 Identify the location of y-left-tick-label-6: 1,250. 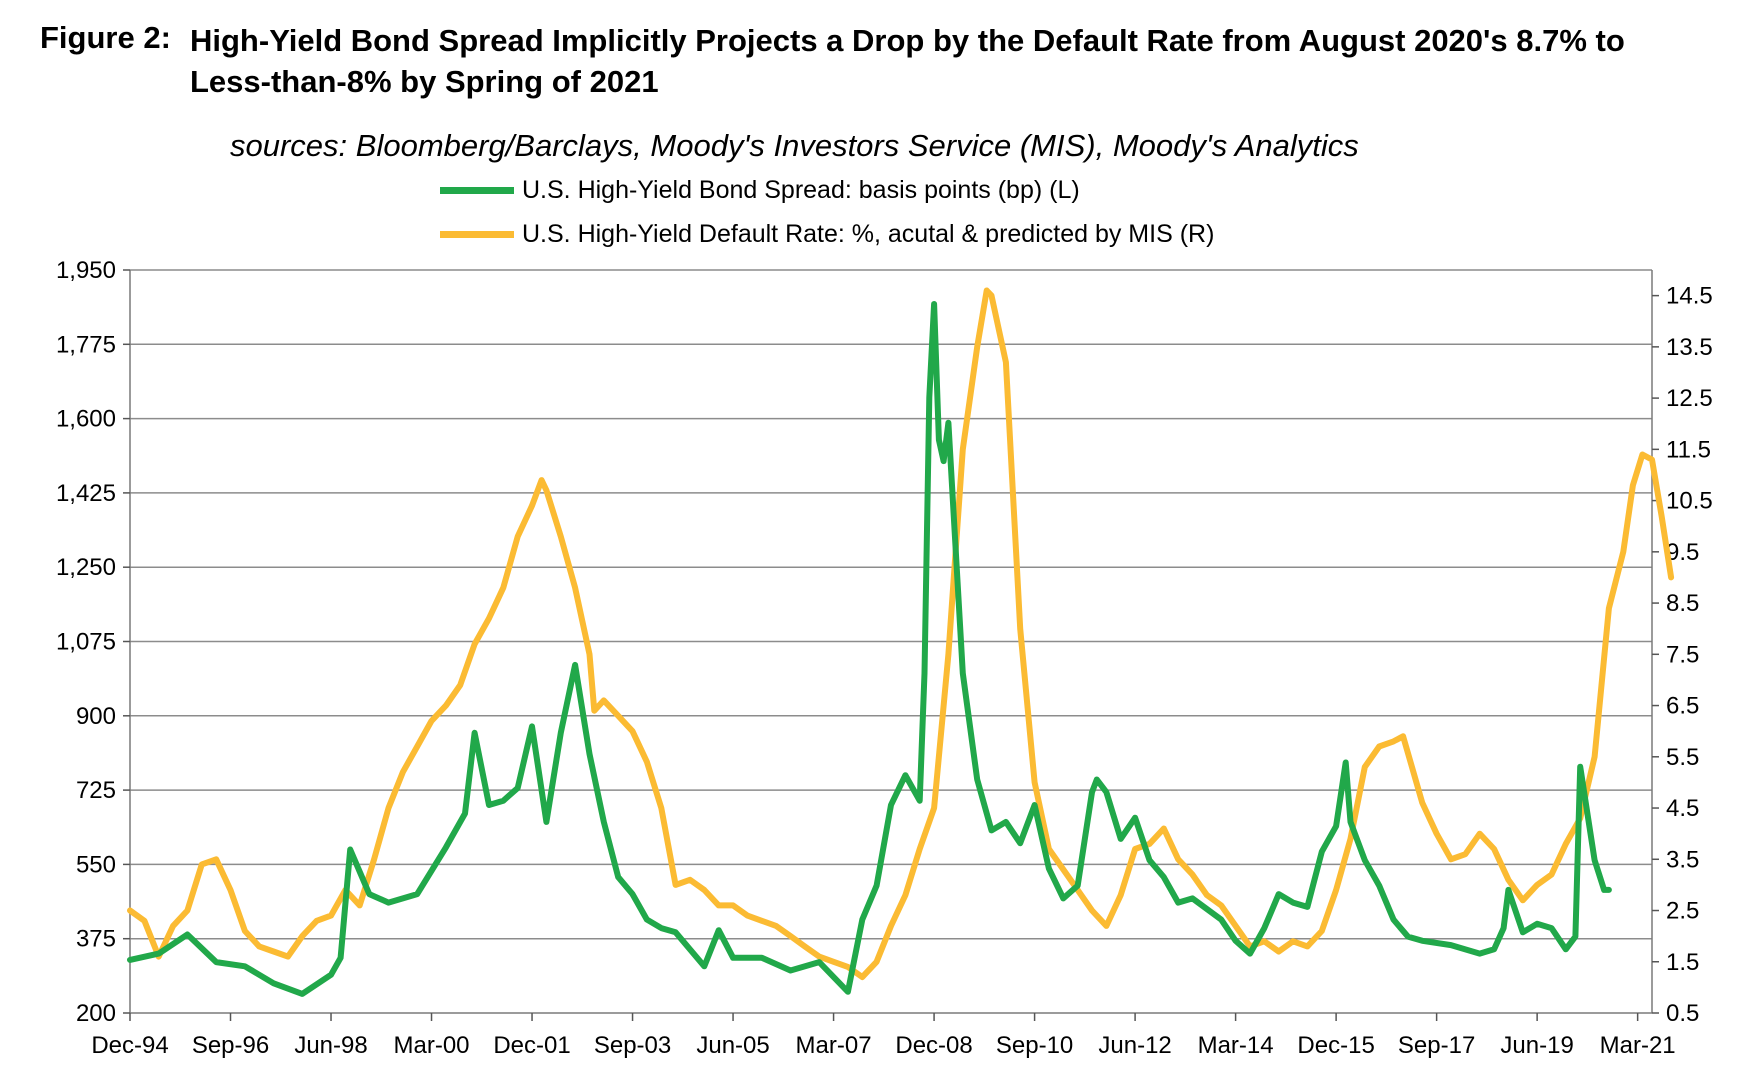
(86, 567).